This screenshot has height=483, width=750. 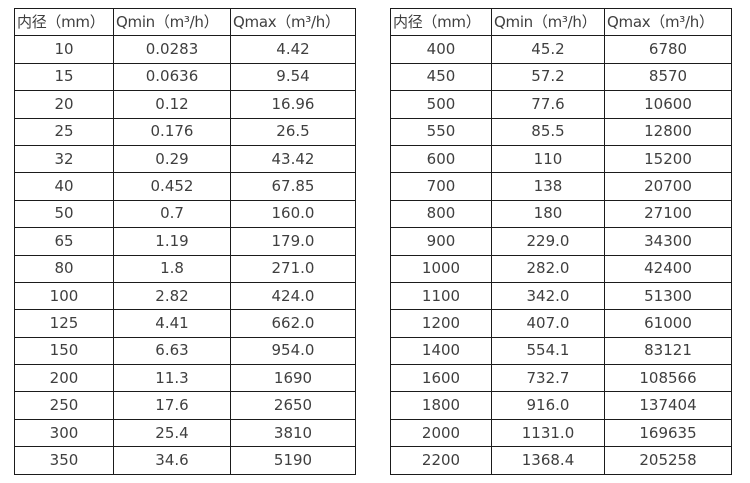 What do you see at coordinates (441, 77) in the screenshot?
I see `table-cell: 450` at bounding box center [441, 77].